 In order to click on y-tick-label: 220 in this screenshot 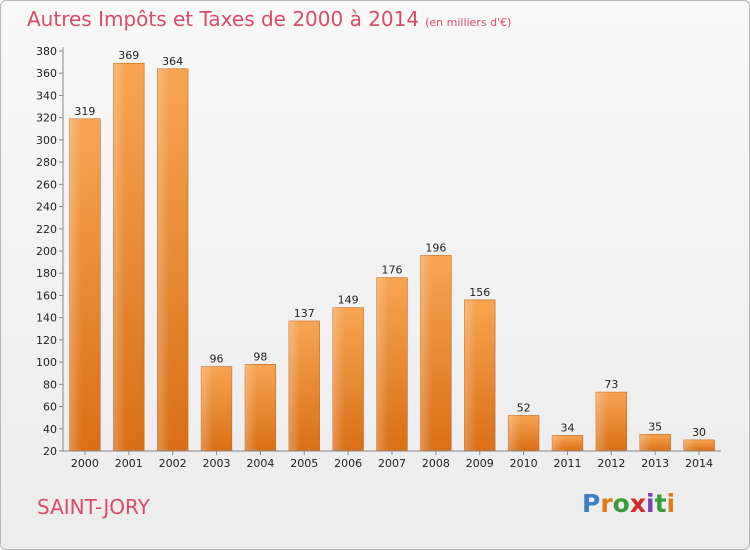, I will do `click(46, 229)`.